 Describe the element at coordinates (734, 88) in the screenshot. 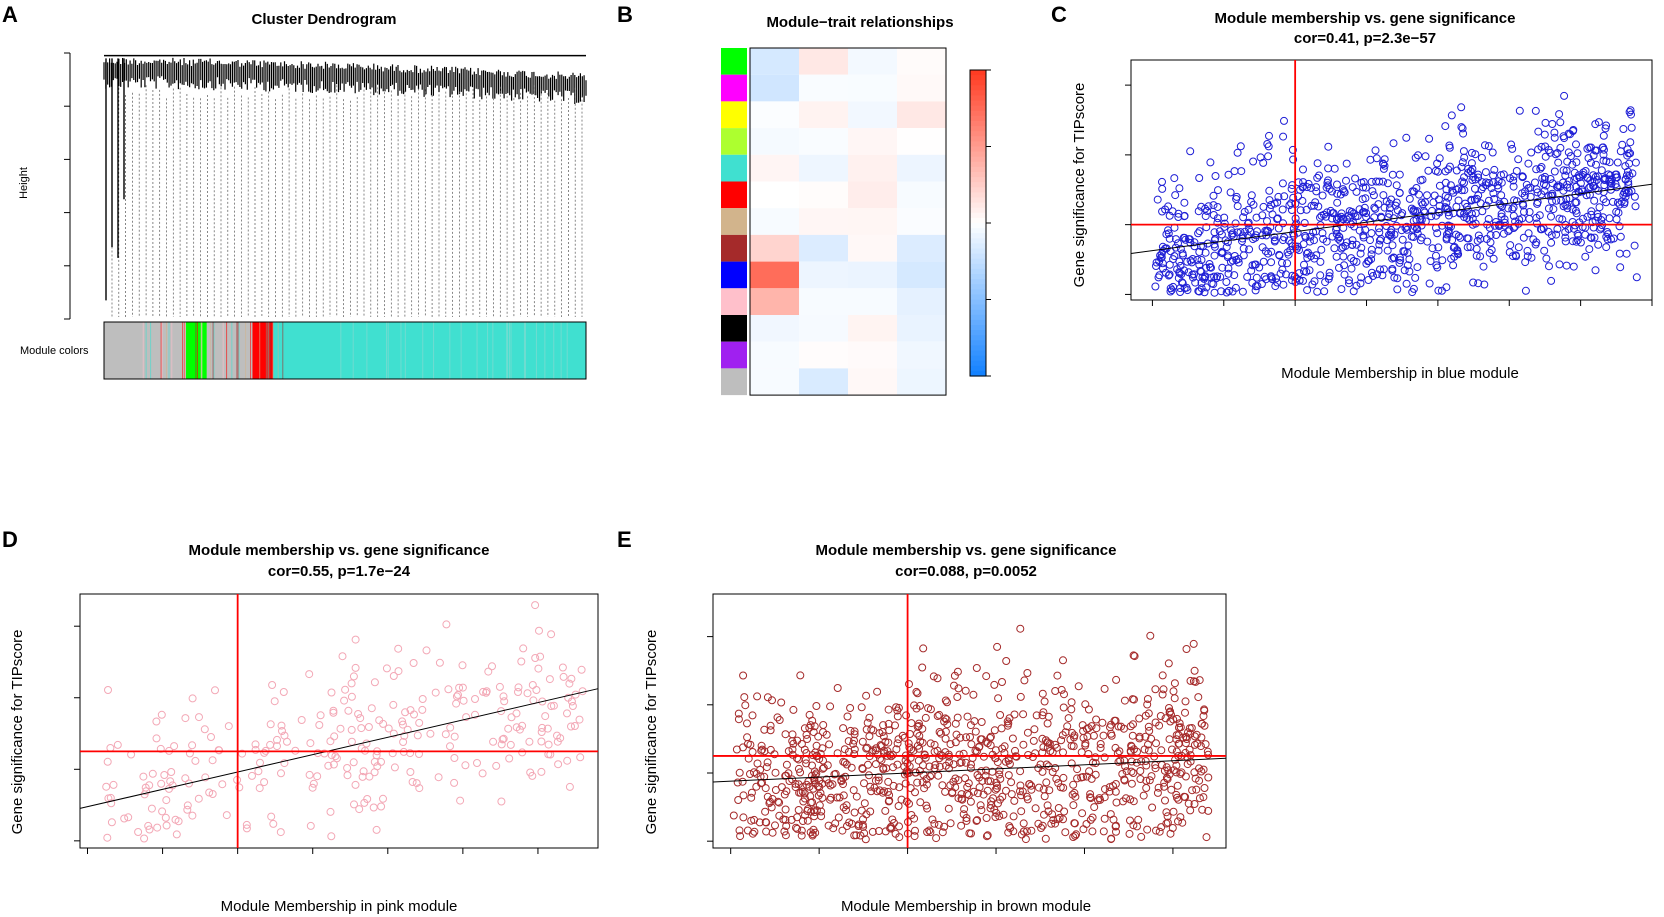

I see `heatmap-row-swatch` at that location.